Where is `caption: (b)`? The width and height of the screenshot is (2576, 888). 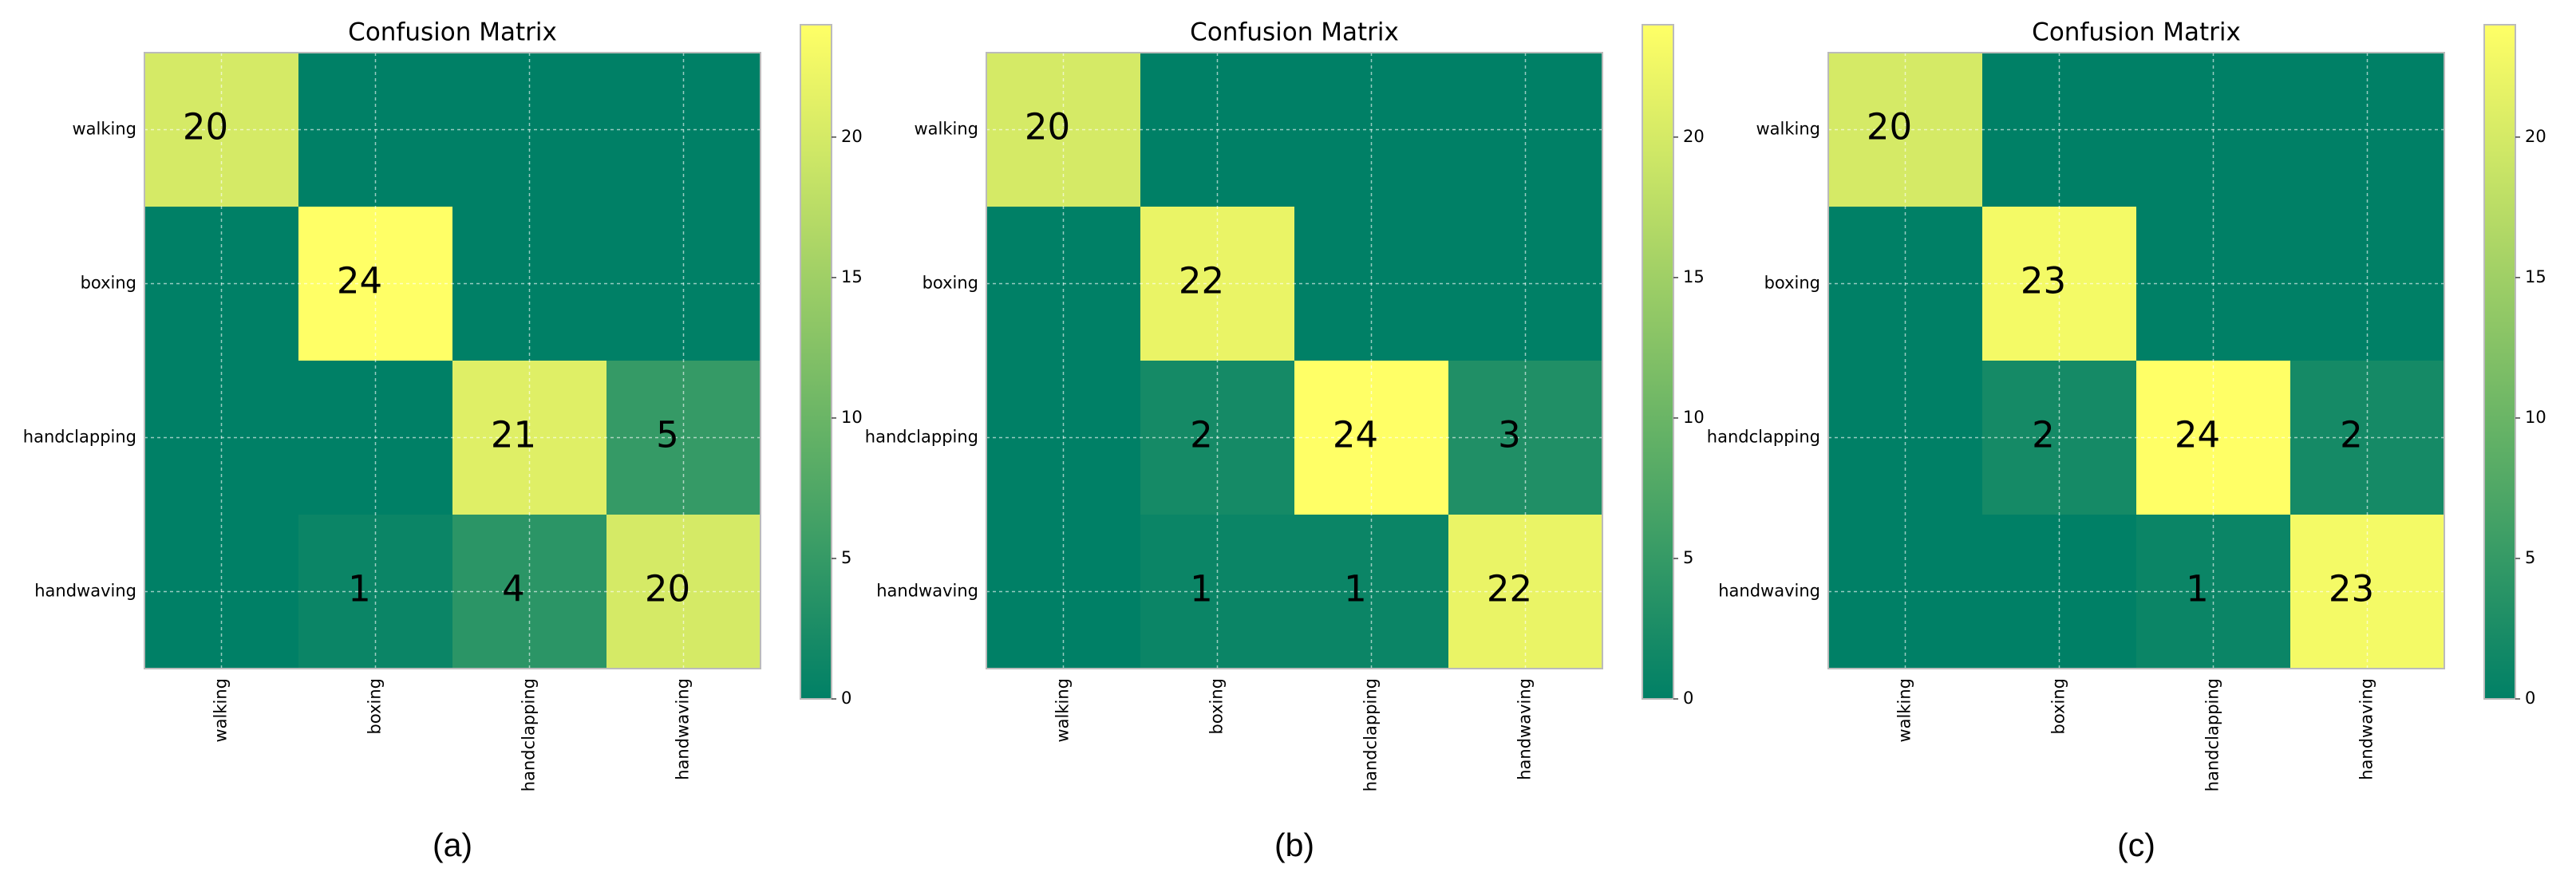
caption: (b) is located at coordinates (1294, 845).